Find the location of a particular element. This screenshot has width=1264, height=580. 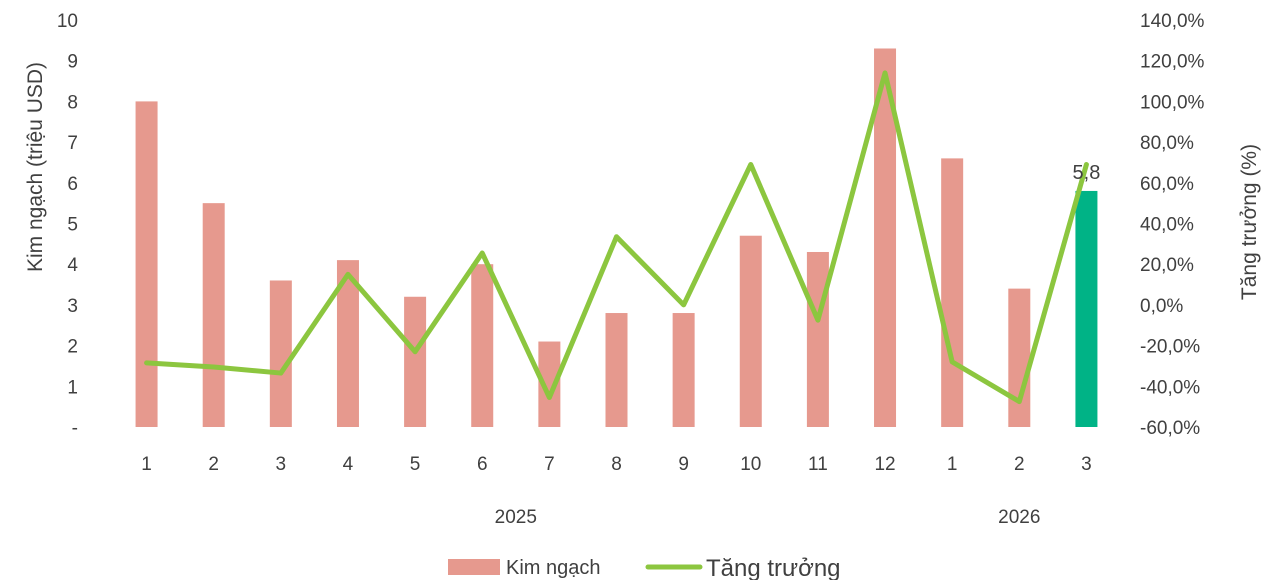

left-axis-ticks: - 1 2 3 4 5 6 7 8 9 10 is located at coordinates (68, 225).